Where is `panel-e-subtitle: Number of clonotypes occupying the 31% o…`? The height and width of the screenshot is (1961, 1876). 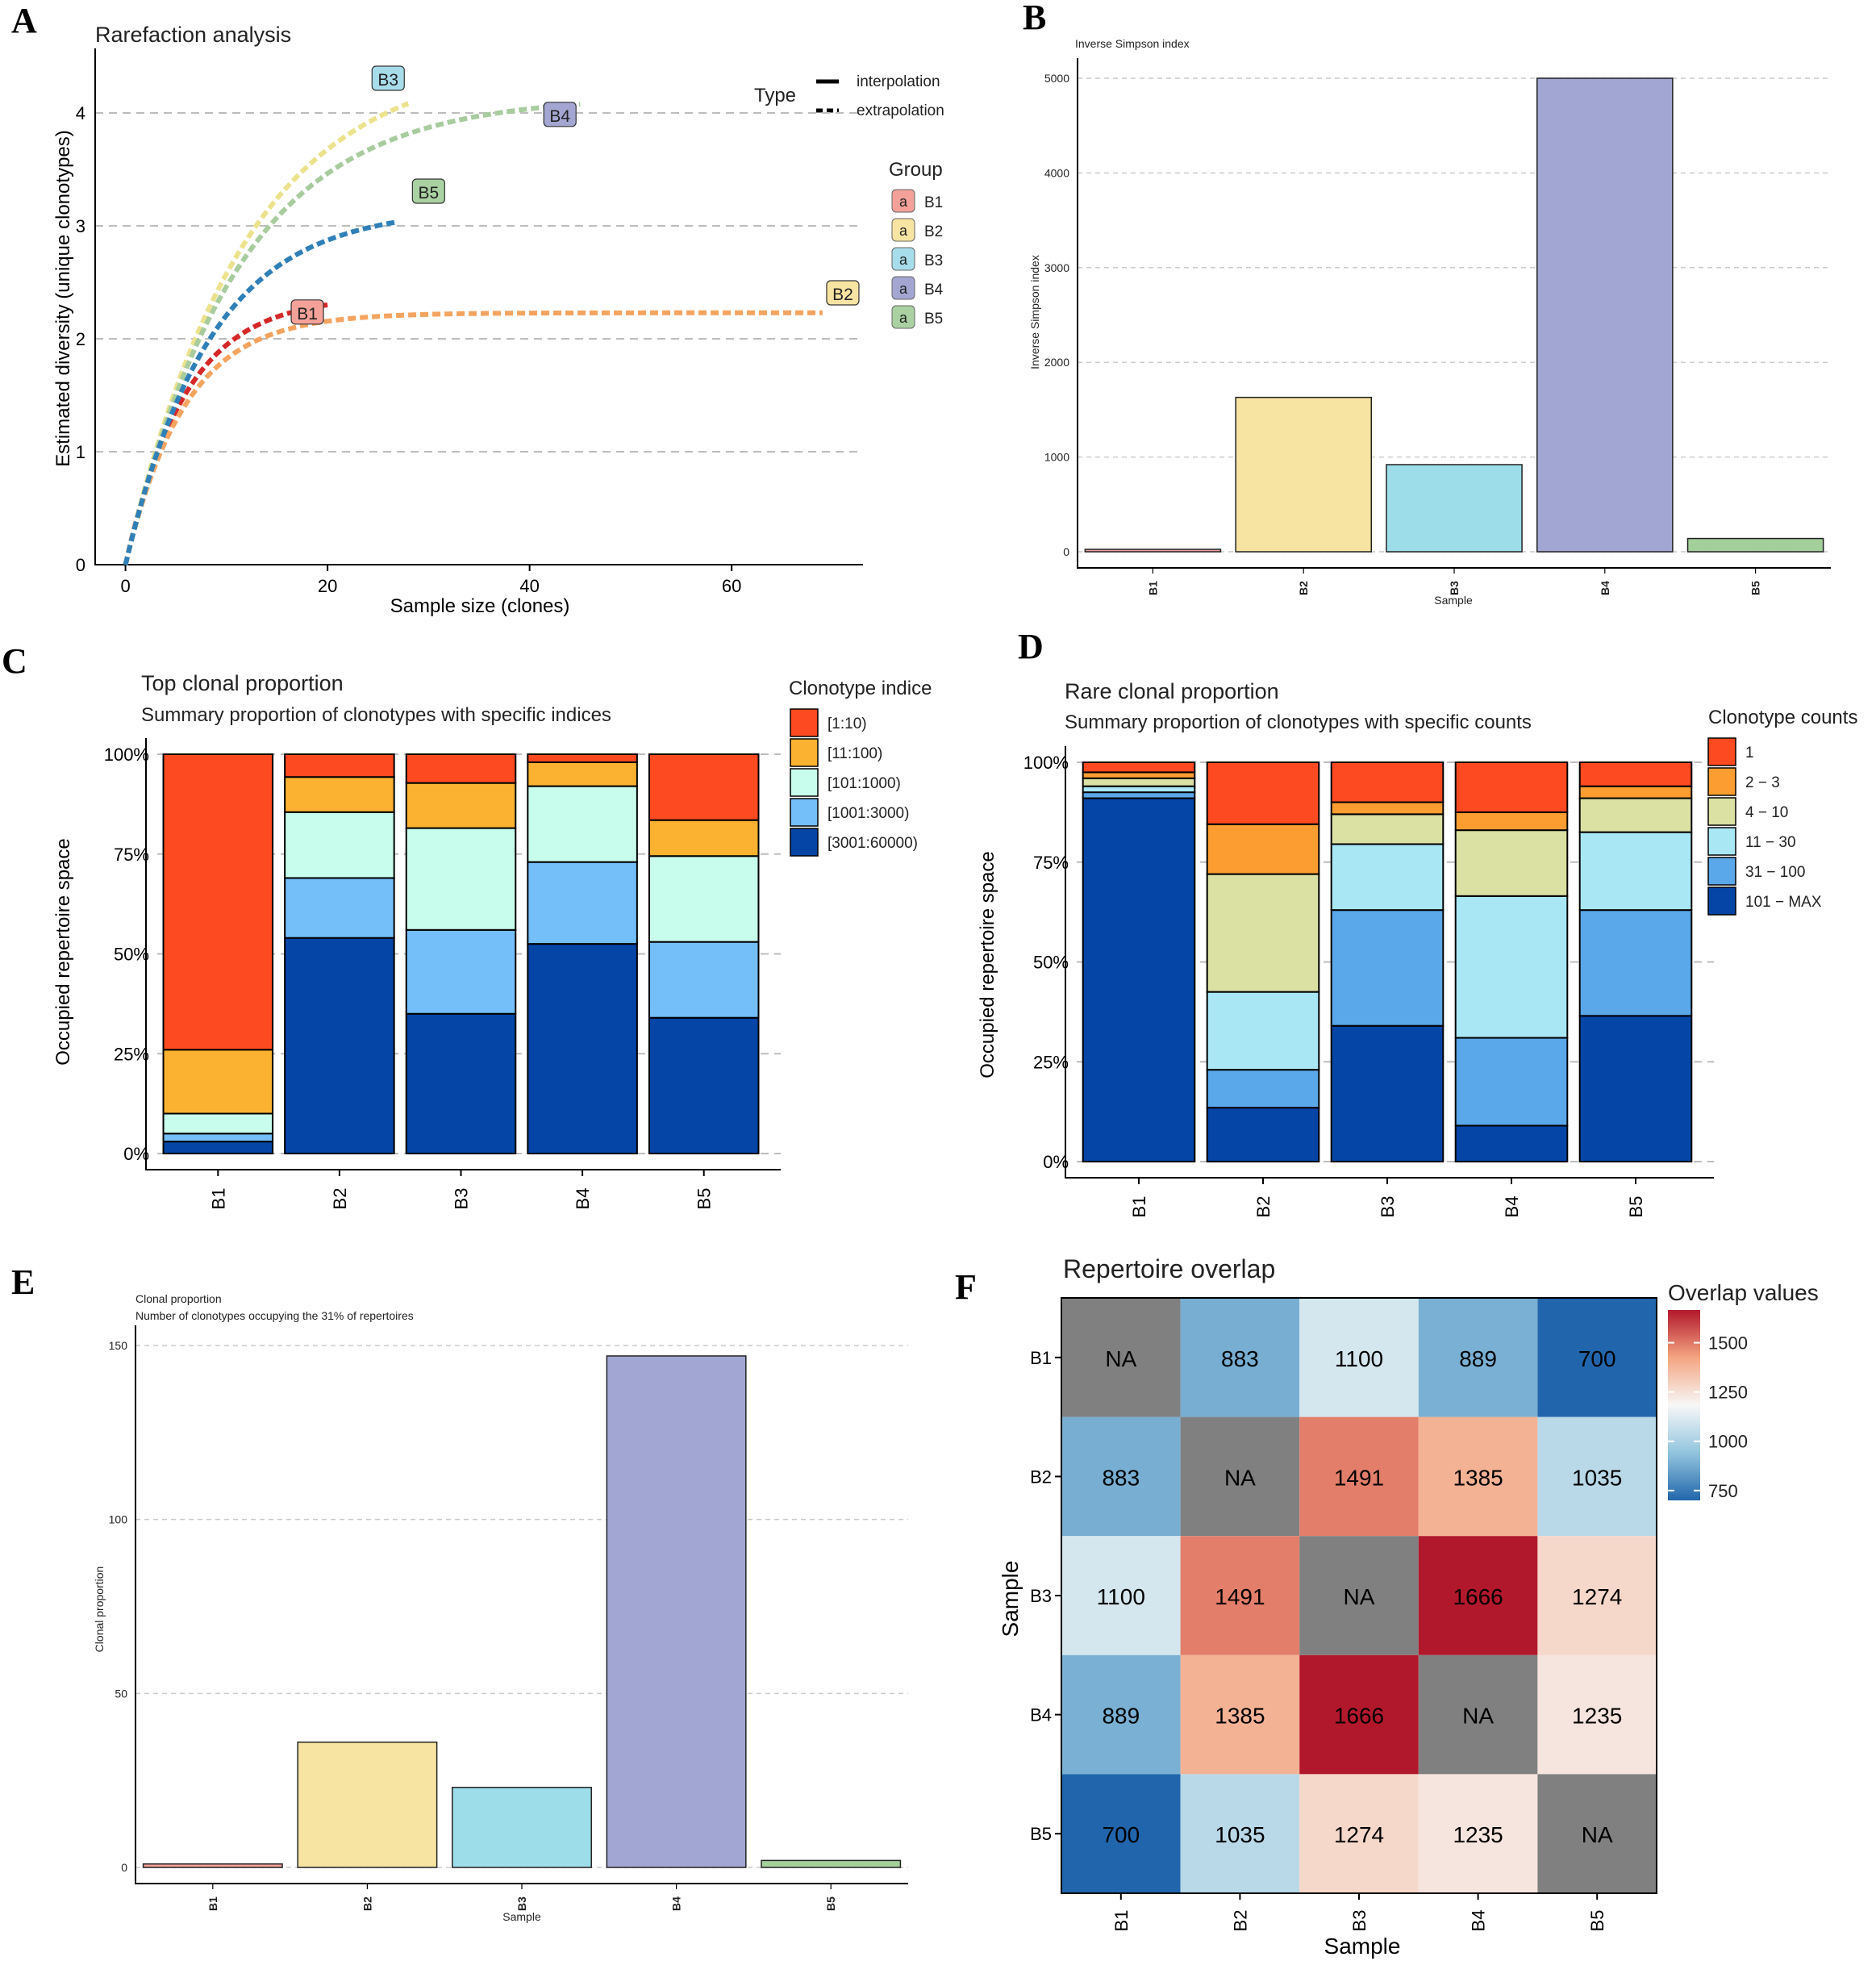
panel-e-subtitle: Number of clonotypes occupying the 31% o… is located at coordinates (274, 1315).